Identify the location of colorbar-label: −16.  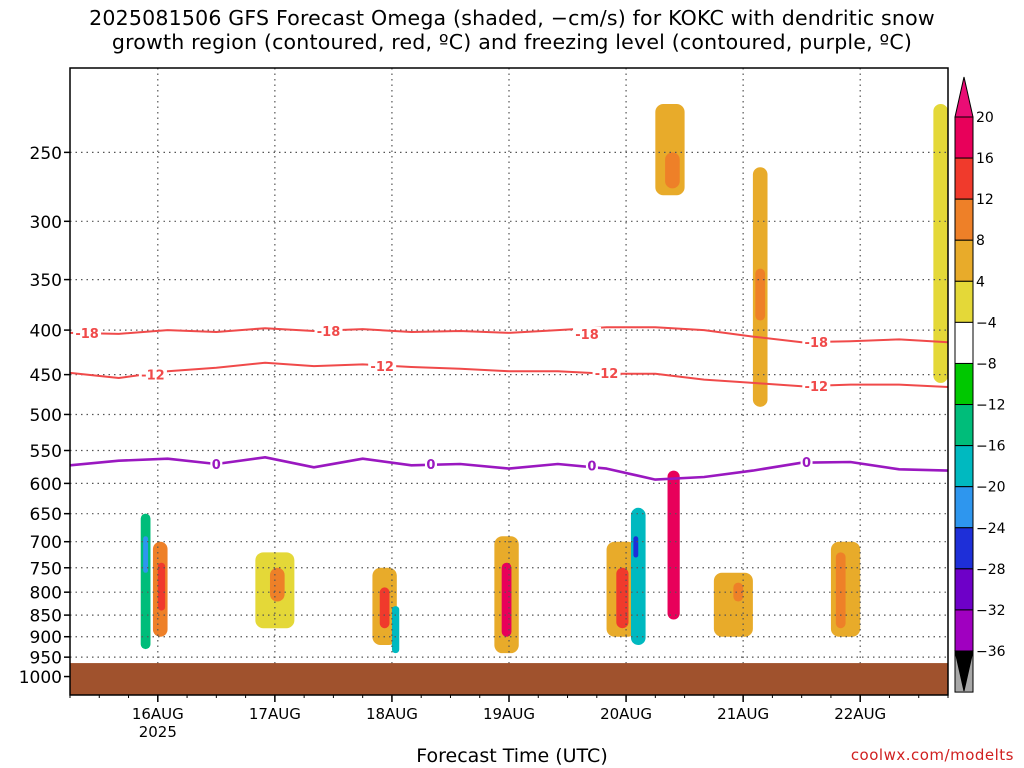
(991, 447).